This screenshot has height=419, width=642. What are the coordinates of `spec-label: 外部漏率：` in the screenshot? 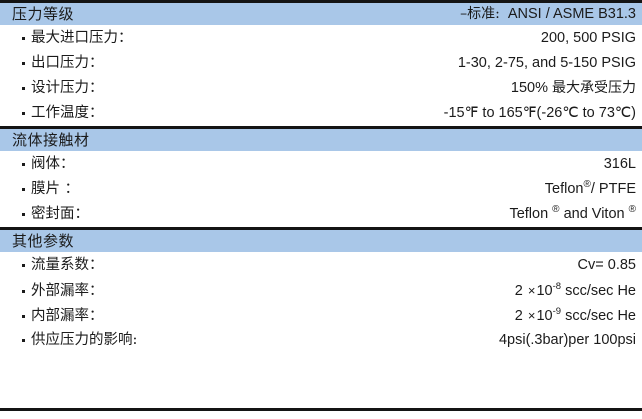 It's located at (63, 291).